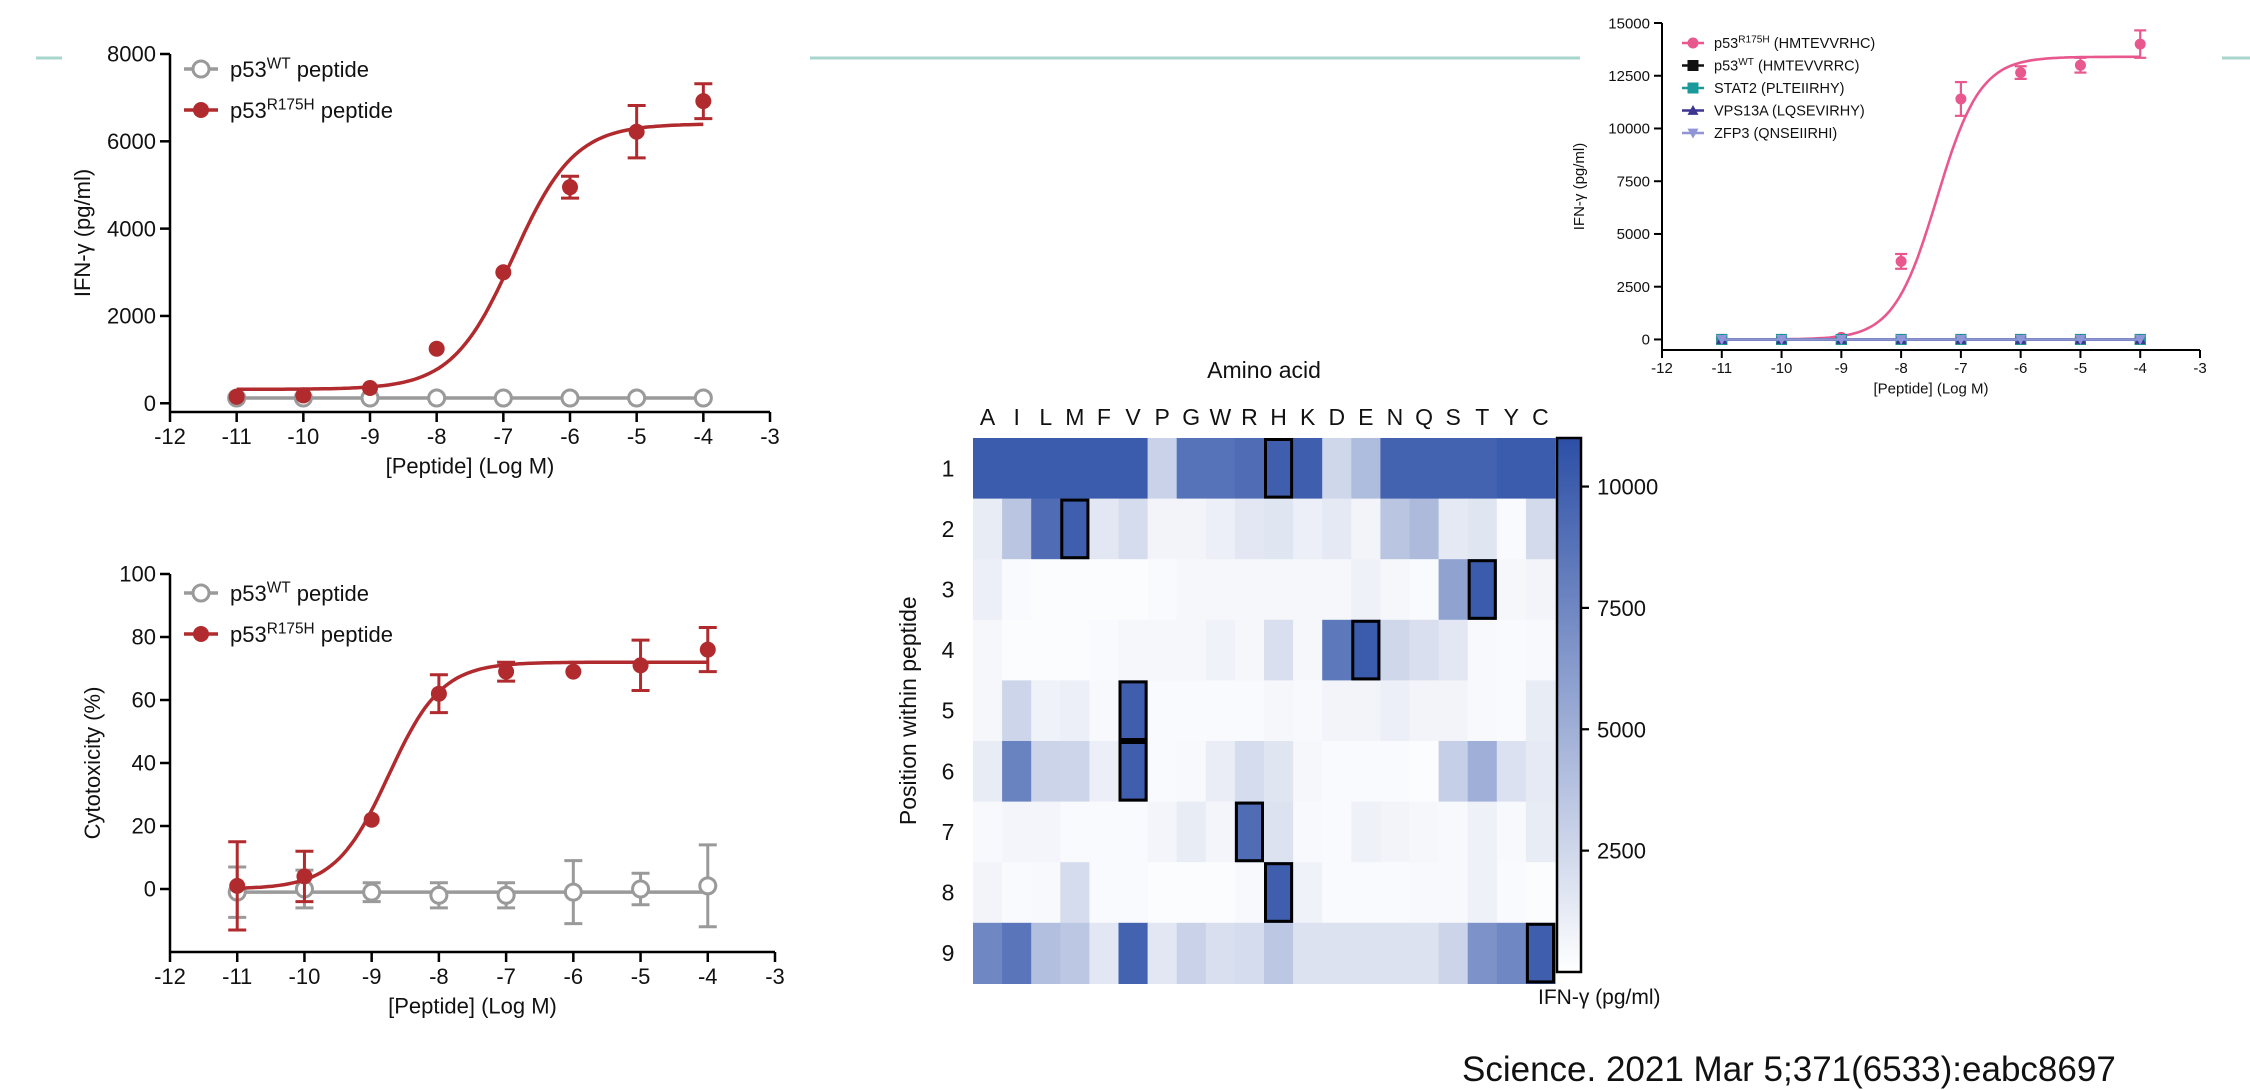 Image resolution: width=2250 pixels, height=1090 pixels. What do you see at coordinates (1633, 287) in the screenshot?
I see `y-tick-label: 2500` at bounding box center [1633, 287].